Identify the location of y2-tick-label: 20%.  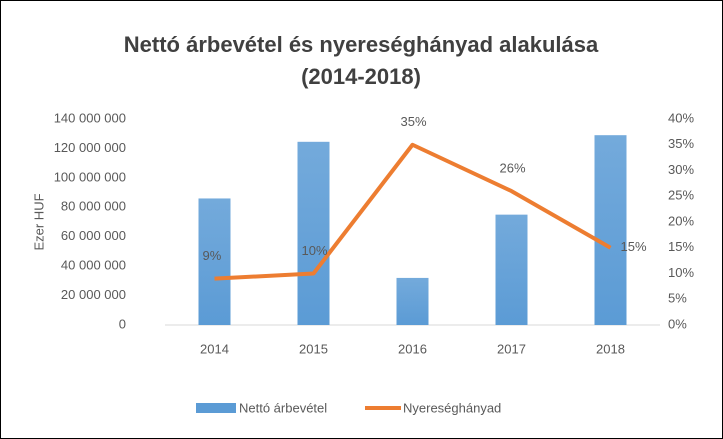
(681, 220).